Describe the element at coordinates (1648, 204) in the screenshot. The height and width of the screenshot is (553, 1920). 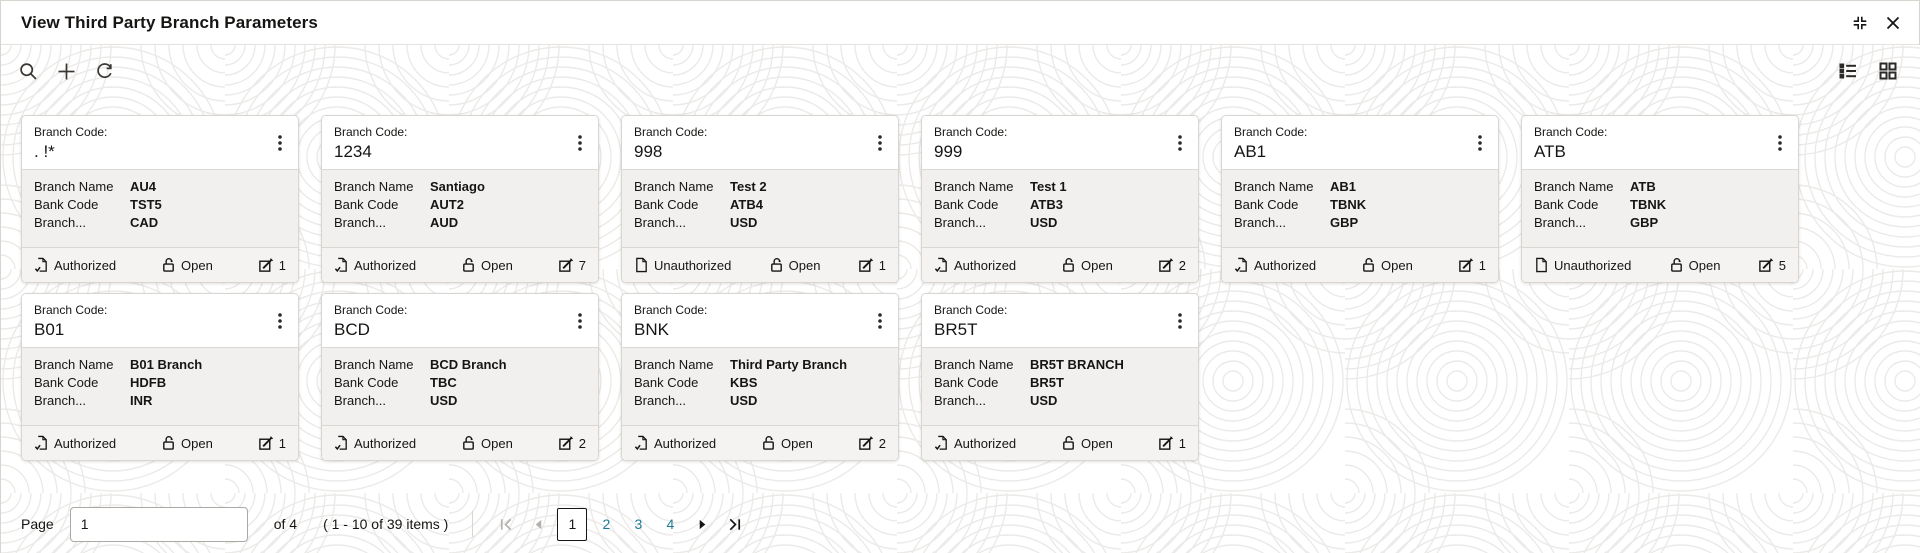
I see `bank-code-value: TBNK` at that location.